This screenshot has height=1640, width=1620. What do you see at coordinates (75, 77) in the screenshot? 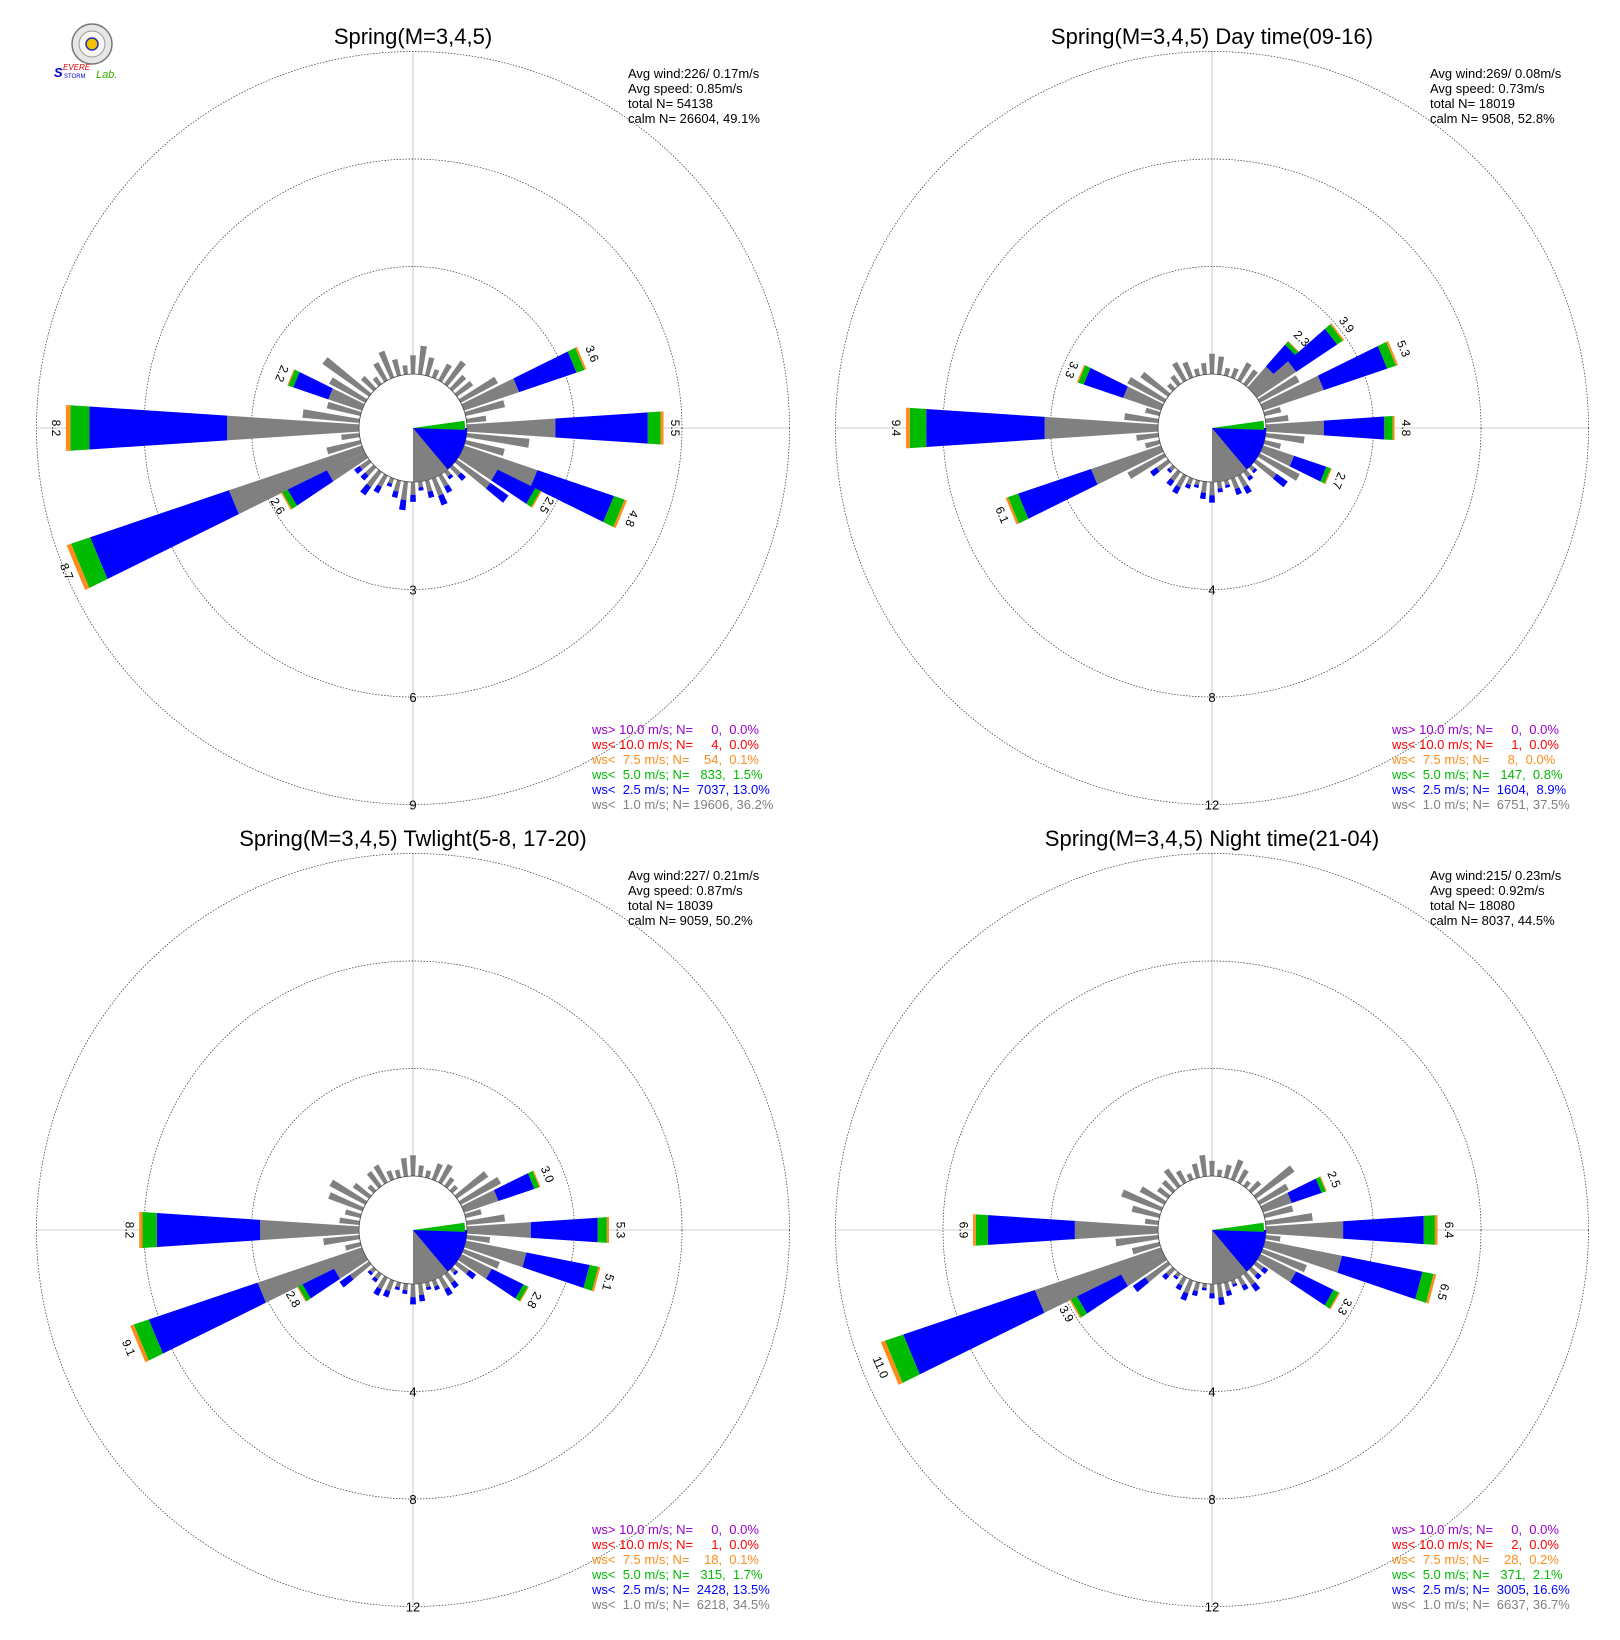
I see `svg-text: STORM` at bounding box center [75, 77].